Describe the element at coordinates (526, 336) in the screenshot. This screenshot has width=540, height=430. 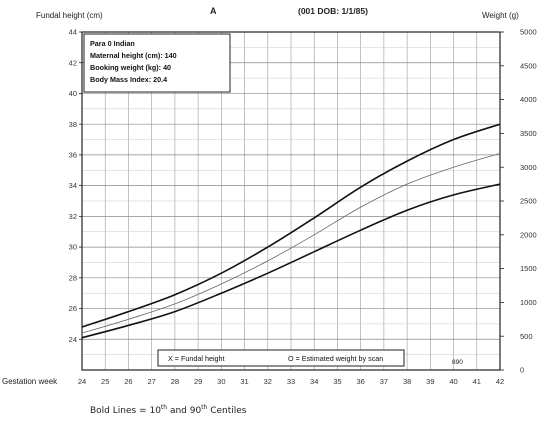
I see `y2-tick-label: 500` at that location.